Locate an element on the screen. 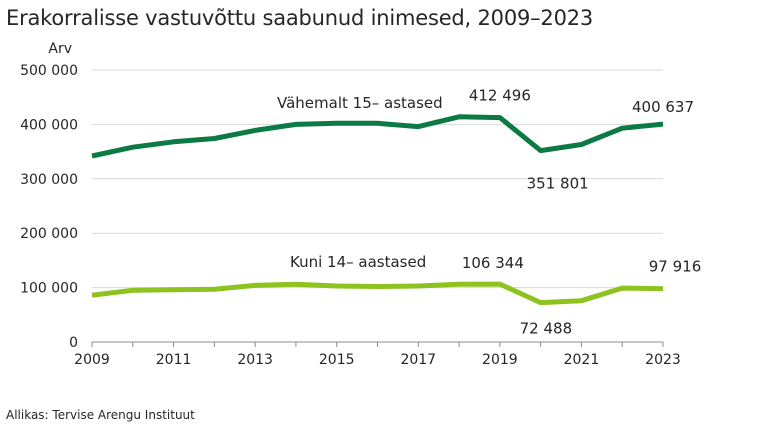 This screenshot has height=434, width=768. y-tick-label: 200 000 is located at coordinates (49, 234).